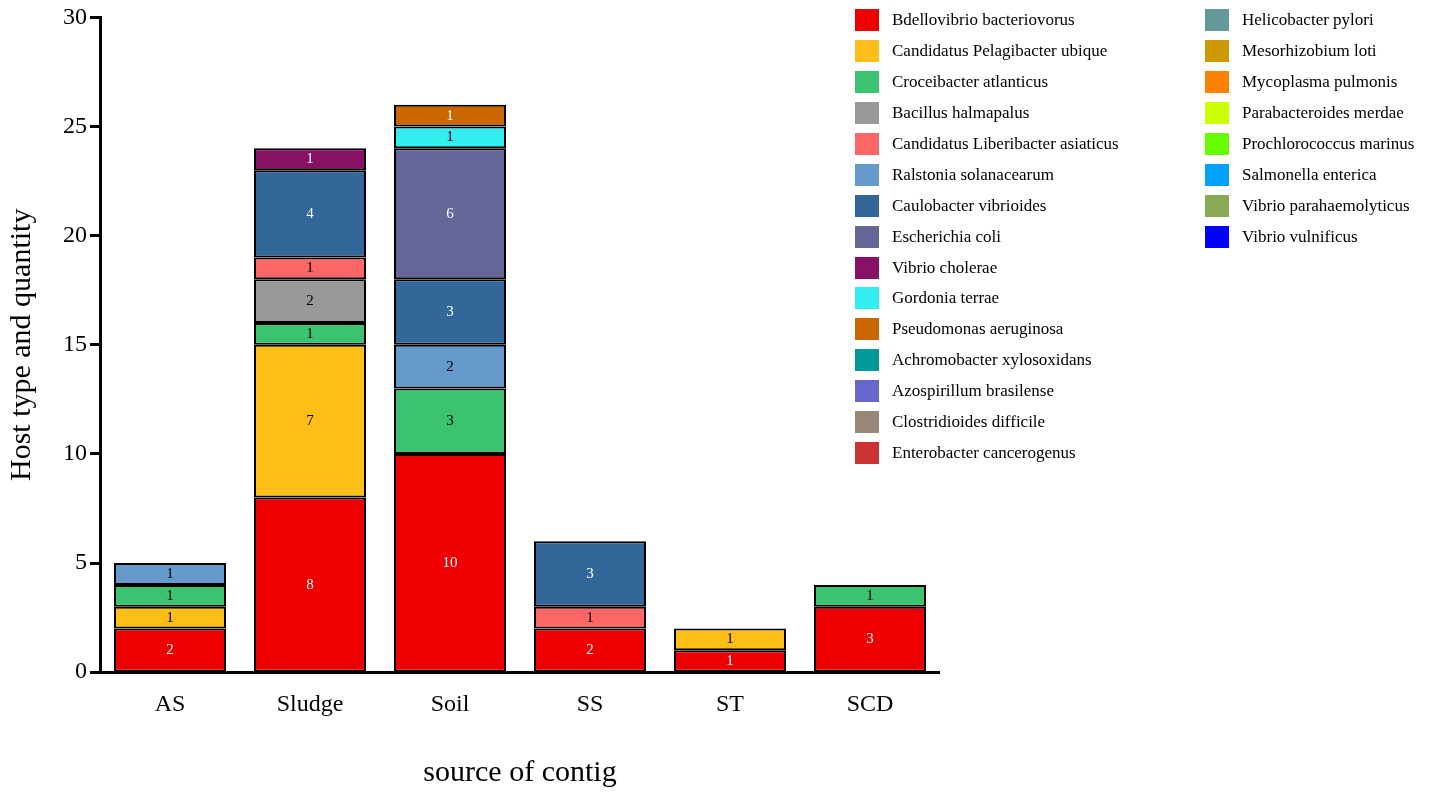 This screenshot has width=1445, height=800. Describe the element at coordinates (1320, 82) in the screenshot. I see `legend-label: Mycoplasma pulmonis` at that location.